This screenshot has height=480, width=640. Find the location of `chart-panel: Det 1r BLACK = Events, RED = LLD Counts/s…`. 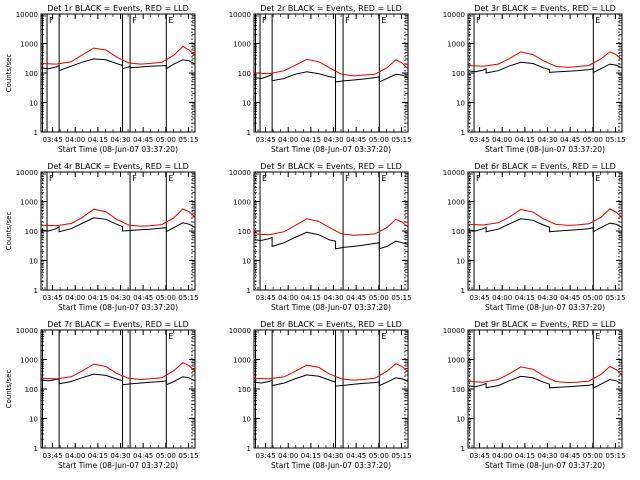

chart-panel: Det 1r BLACK = Events, RED = LLD Counts/s… is located at coordinates (102, 79).